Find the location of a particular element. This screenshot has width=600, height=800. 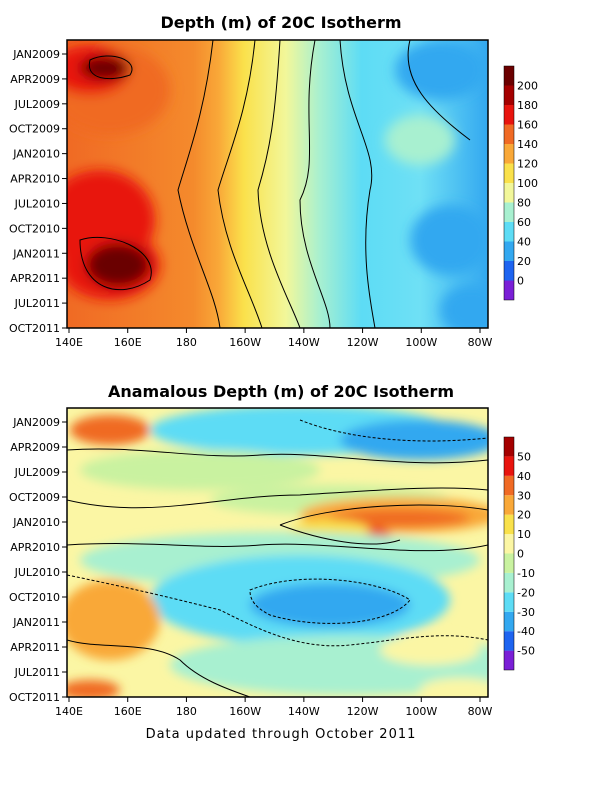

colorbar-label: 10 is located at coordinates (524, 534).